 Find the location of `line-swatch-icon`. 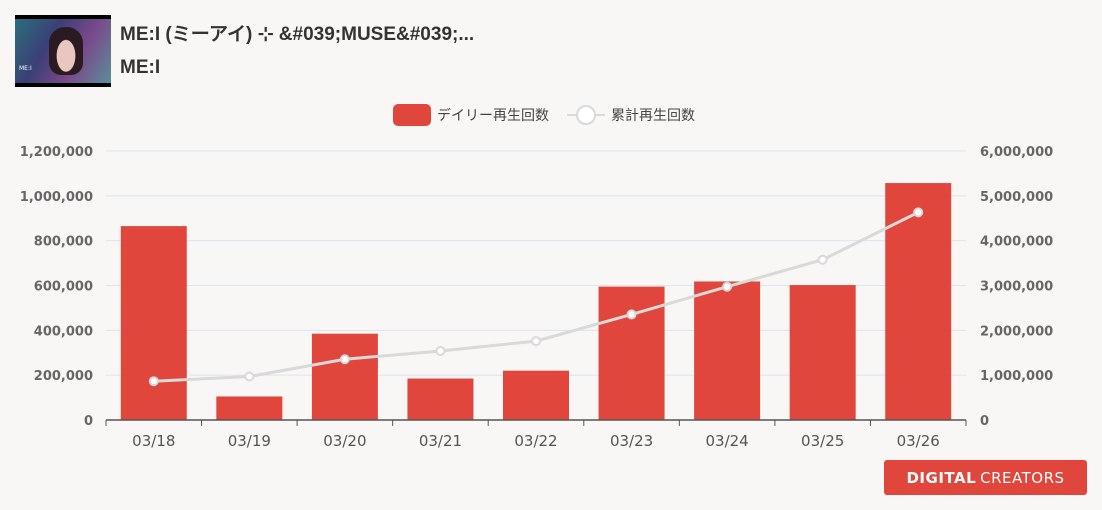

line-swatch-icon is located at coordinates (586, 115).